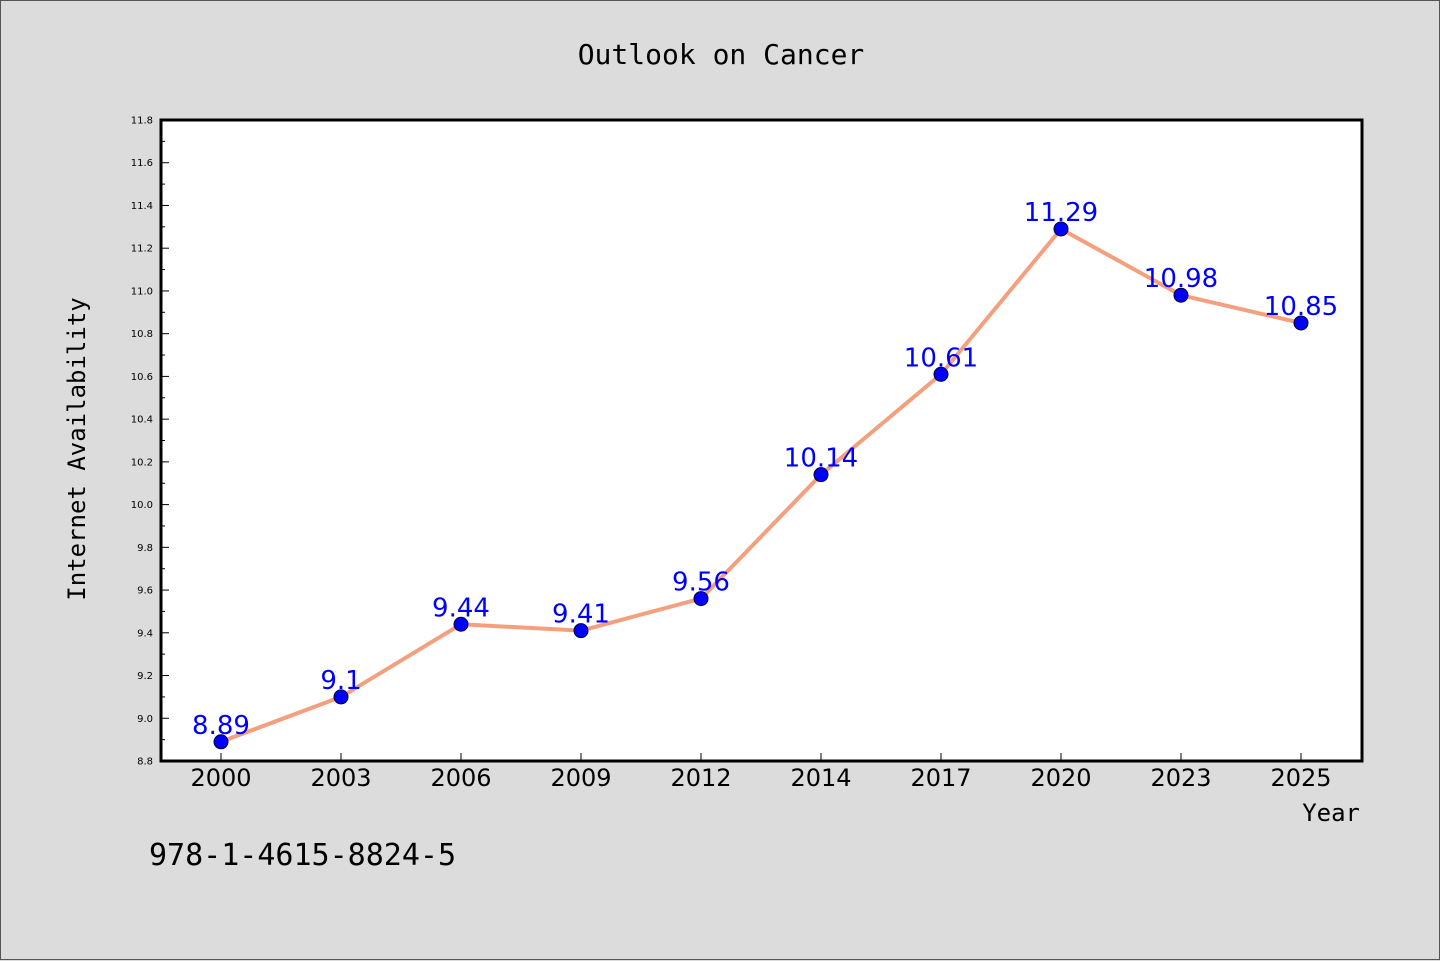 This screenshot has height=961, width=1440. I want to click on y-tick-label: 9.0, so click(145, 719).